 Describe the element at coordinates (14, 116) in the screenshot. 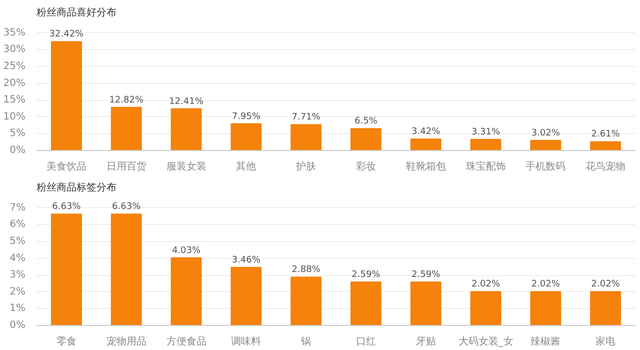

I see `y-tick-label: 10%` at that location.